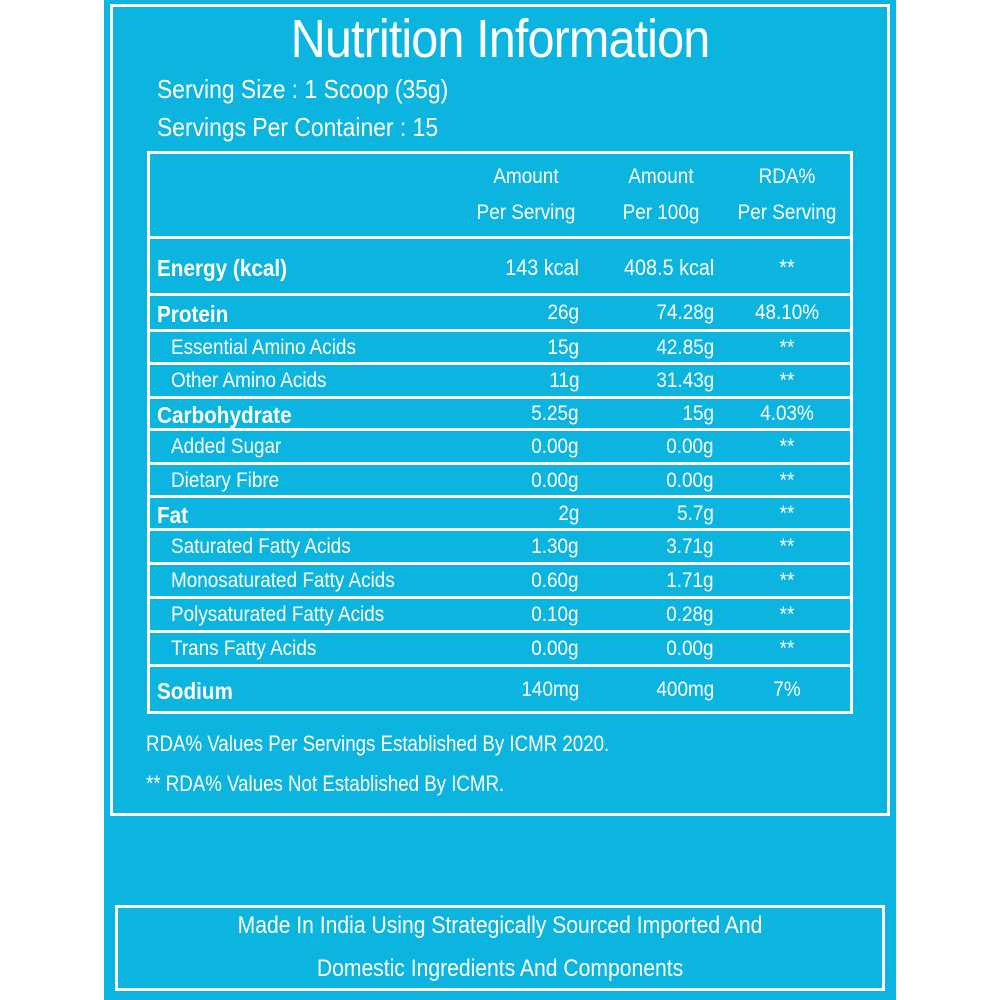  I want to click on nutrient-name: Essential Amino Acids, so click(263, 347).